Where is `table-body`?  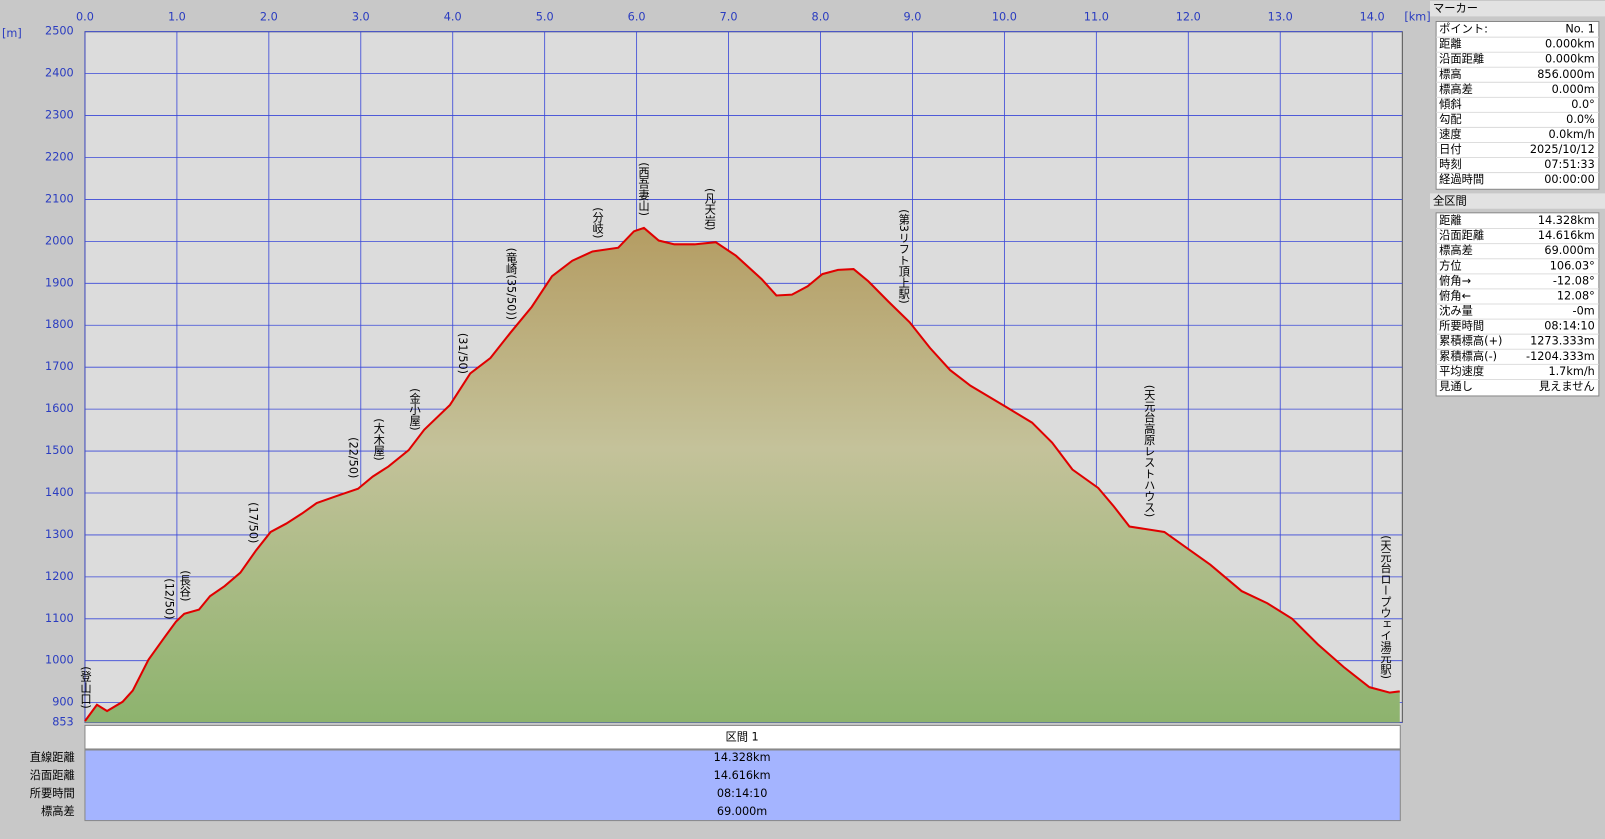
table-body is located at coordinates (742, 785).